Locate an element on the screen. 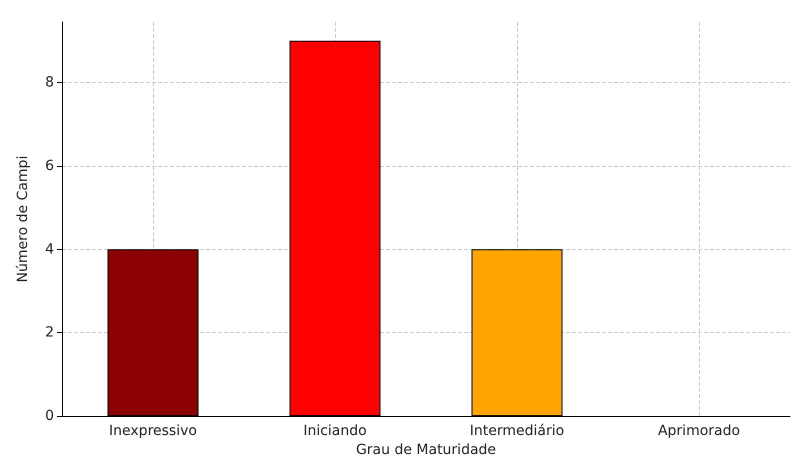 This screenshot has height=470, width=800. y-tick-label: 4 is located at coordinates (49, 249).